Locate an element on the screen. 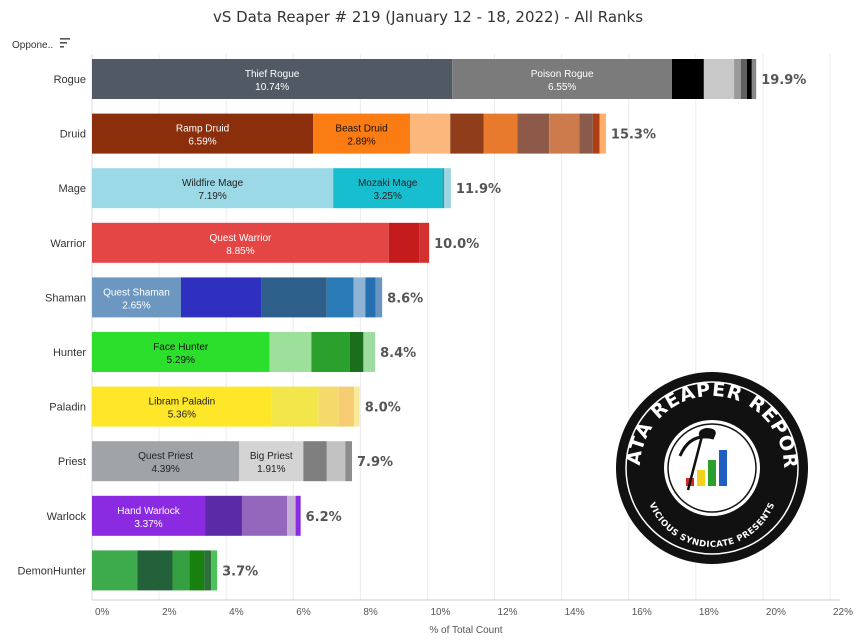  segment-name-label: Ramp Druid is located at coordinates (202, 129).